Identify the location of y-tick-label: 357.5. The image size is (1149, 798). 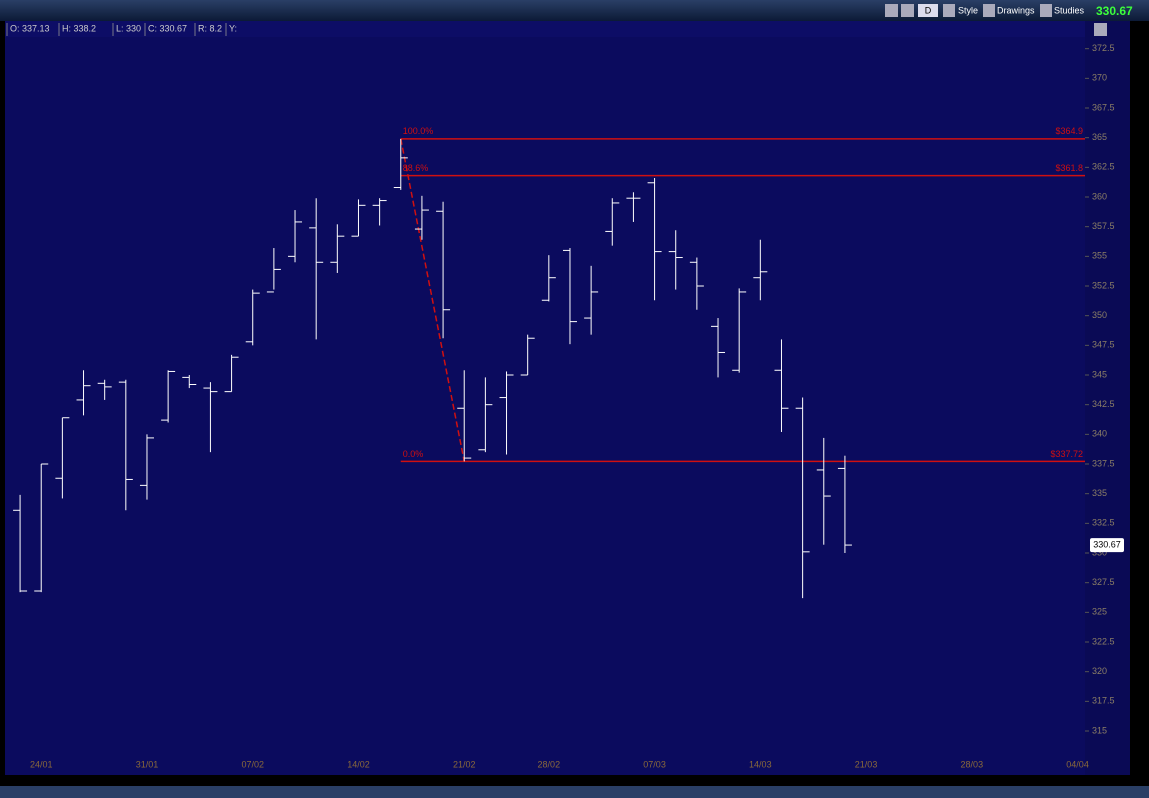
(1103, 226).